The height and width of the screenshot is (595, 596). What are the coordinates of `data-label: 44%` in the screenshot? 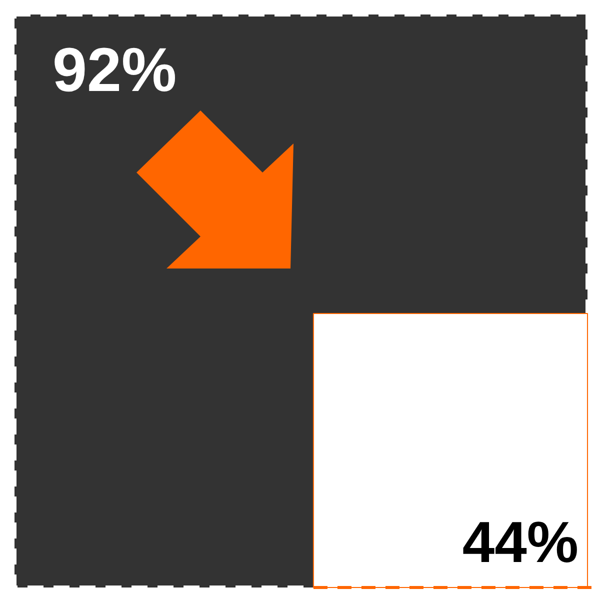 It's located at (520, 542).